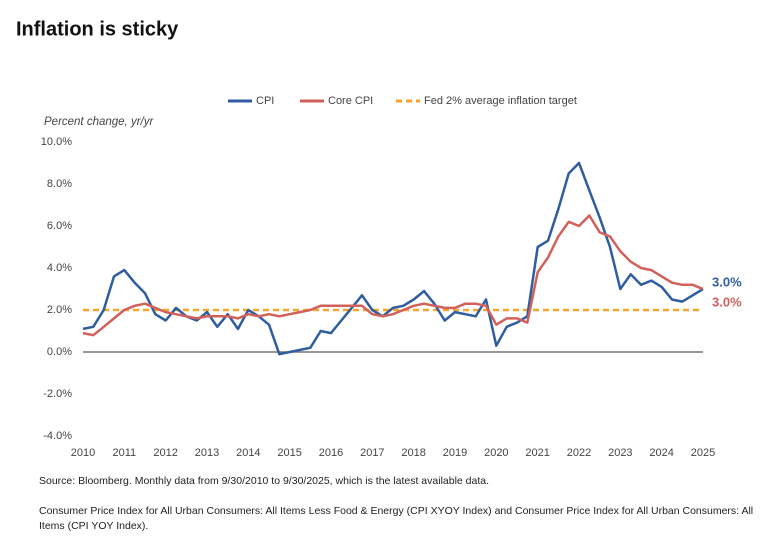 This screenshot has width=780, height=558. I want to click on y-tick-label: -2.0%, so click(57, 394).